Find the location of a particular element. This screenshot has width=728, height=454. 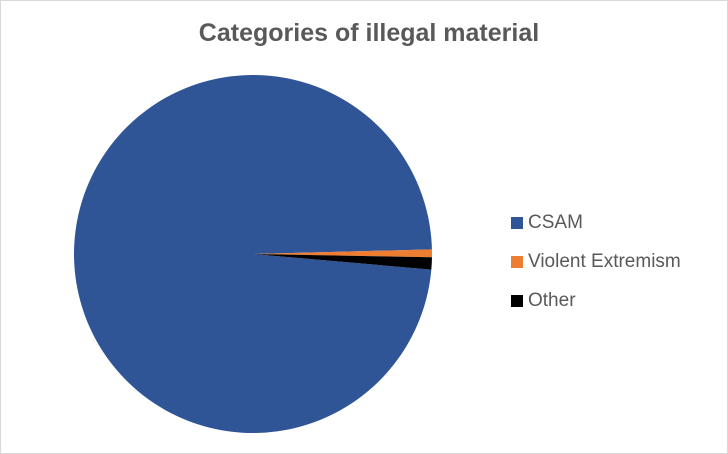

legend-item-csam: CSAM is located at coordinates (596, 222).